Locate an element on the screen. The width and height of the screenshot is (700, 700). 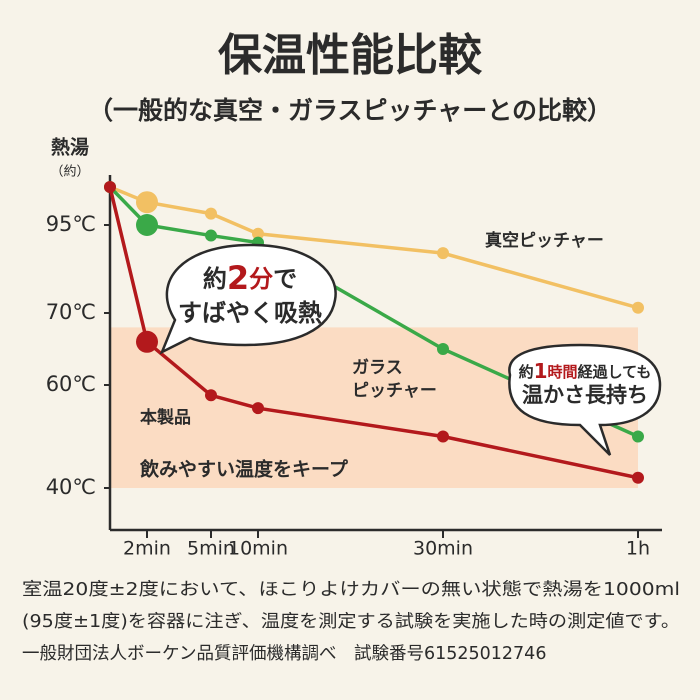
x-tick-label: 30min is located at coordinates (443, 549).